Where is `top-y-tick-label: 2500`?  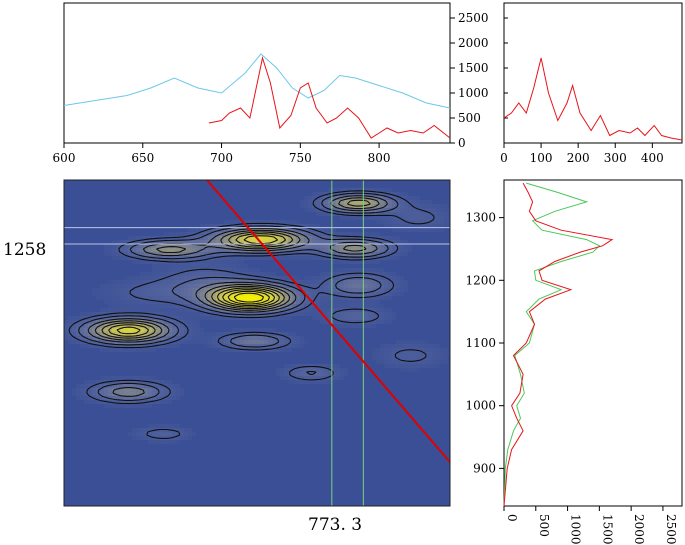
top-y-tick-label: 2500 is located at coordinates (473, 18).